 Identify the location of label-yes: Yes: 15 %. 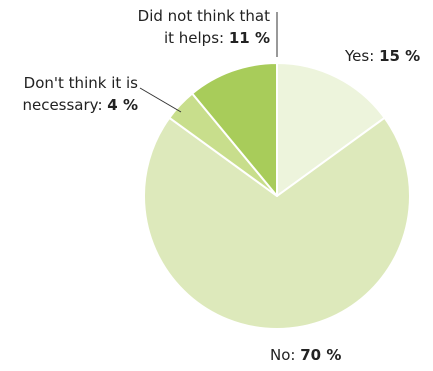
(382, 56).